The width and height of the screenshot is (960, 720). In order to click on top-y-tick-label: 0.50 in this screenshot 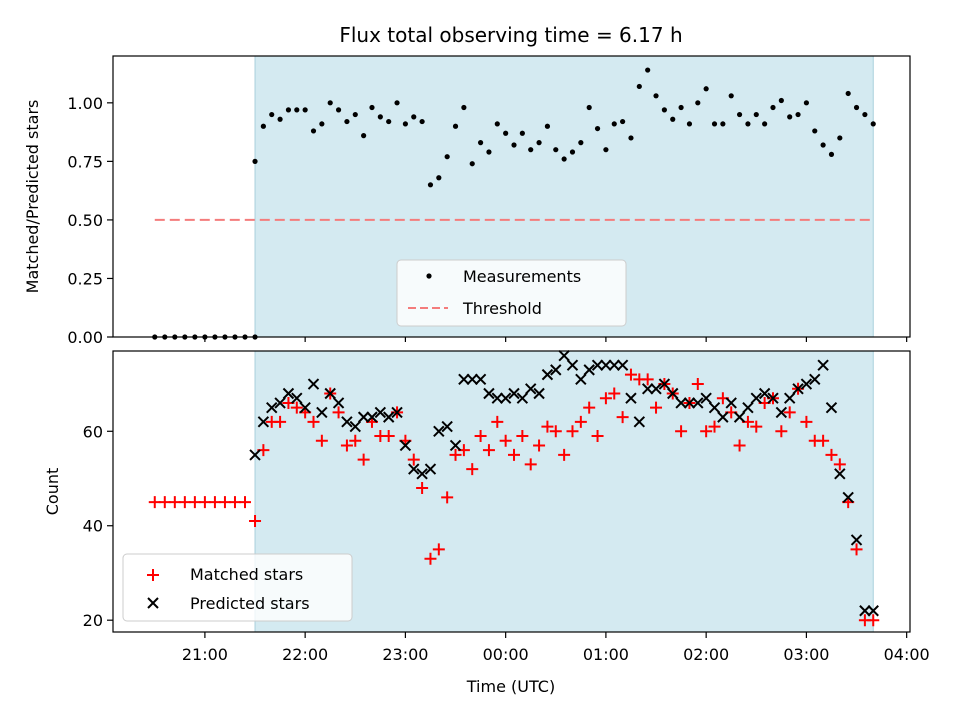, I will do `click(85, 220)`.